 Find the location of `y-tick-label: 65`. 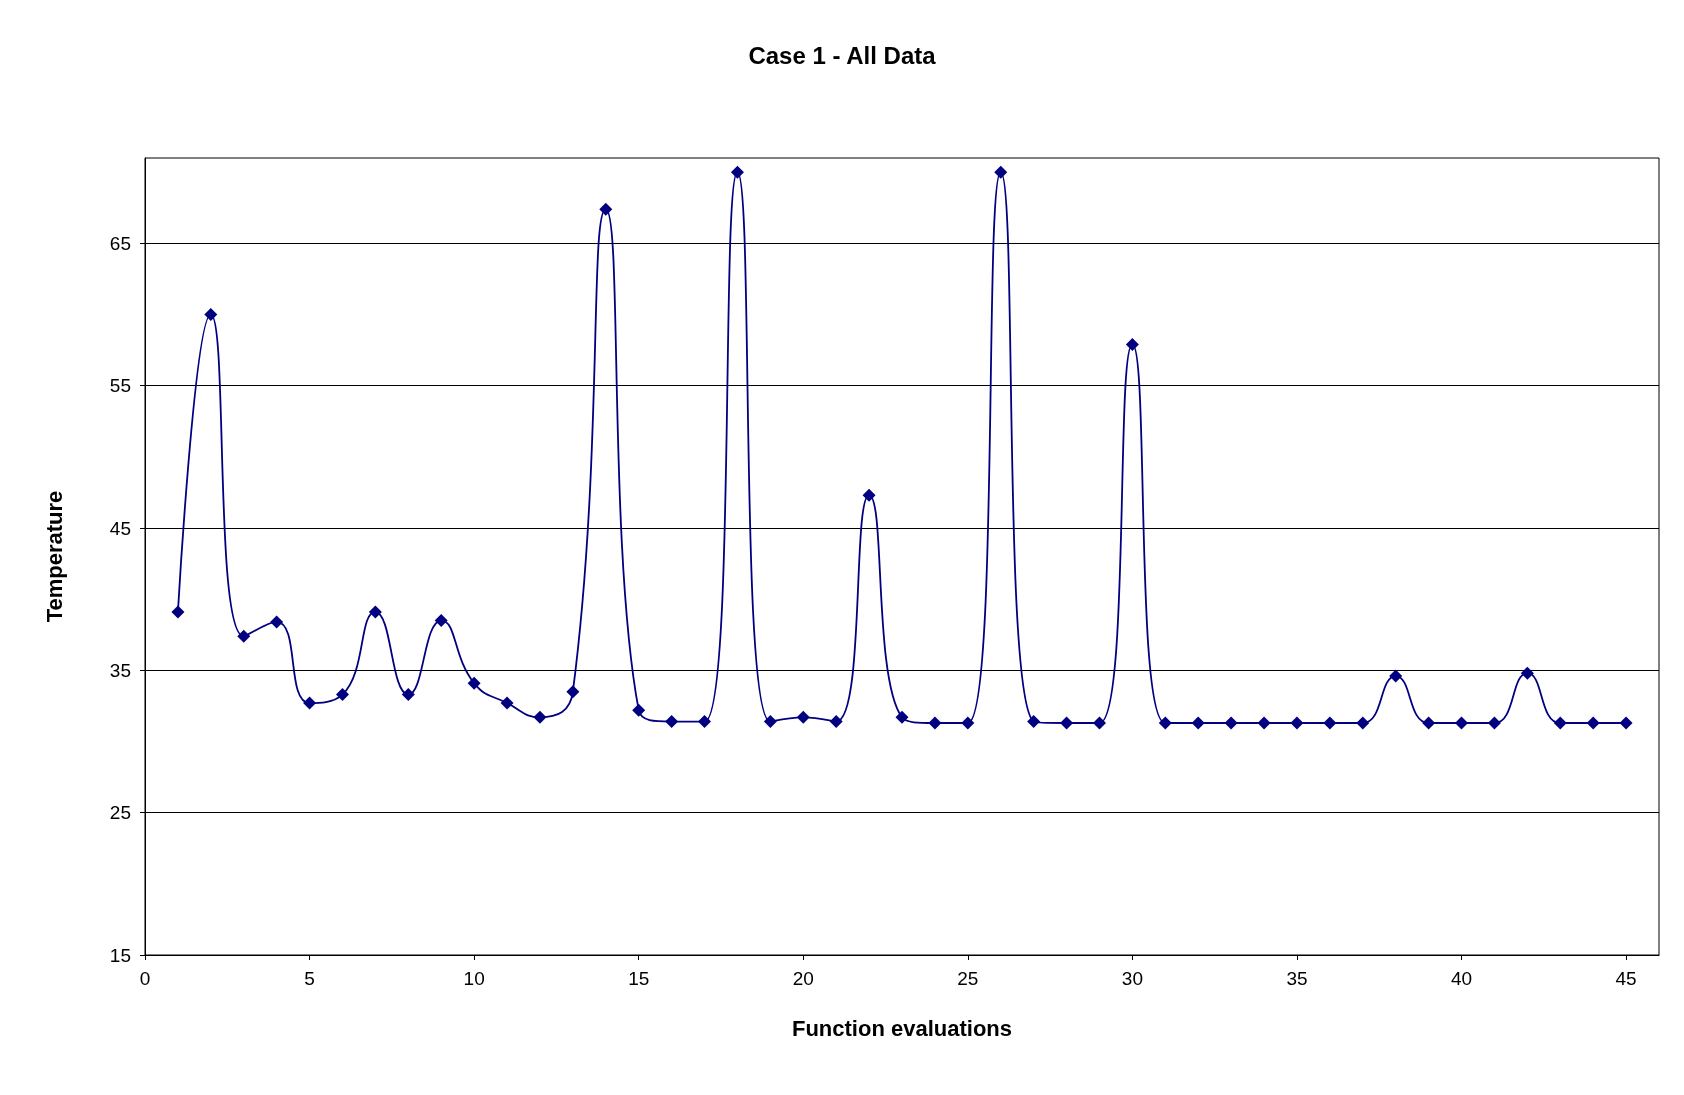

y-tick-label: 65 is located at coordinates (120, 243).